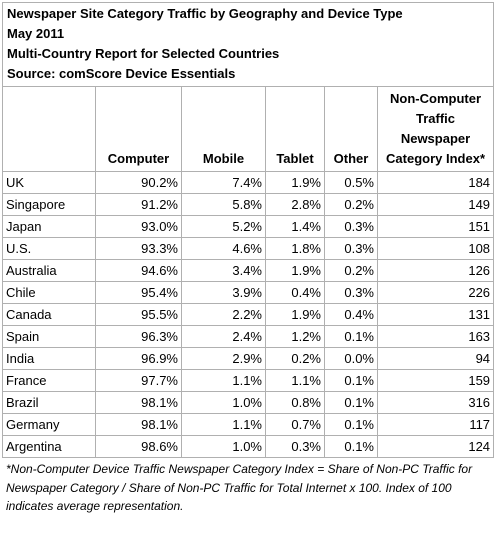 The width and height of the screenshot is (495, 548). What do you see at coordinates (49, 226) in the screenshot?
I see `country-cell: Japan` at bounding box center [49, 226].